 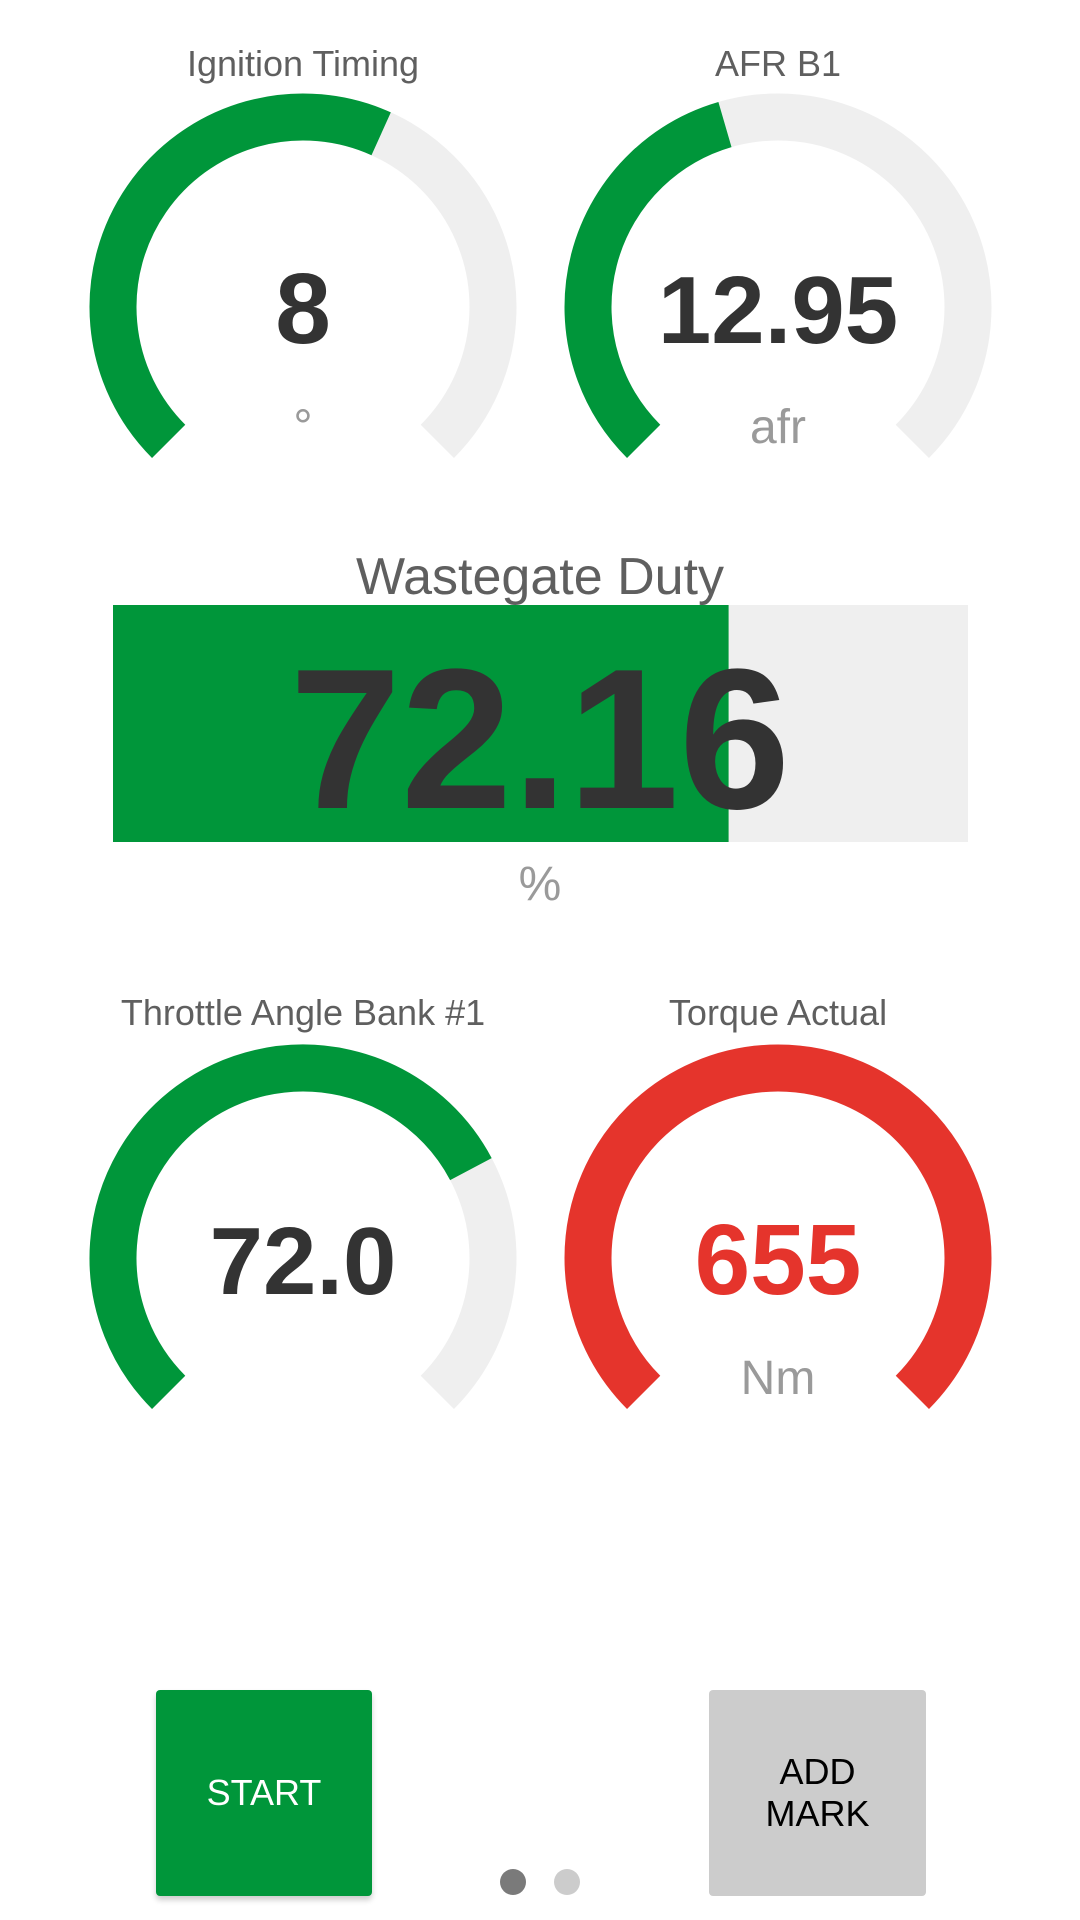 What do you see at coordinates (778, 310) in the screenshot?
I see `gauge-value: 12.95` at bounding box center [778, 310].